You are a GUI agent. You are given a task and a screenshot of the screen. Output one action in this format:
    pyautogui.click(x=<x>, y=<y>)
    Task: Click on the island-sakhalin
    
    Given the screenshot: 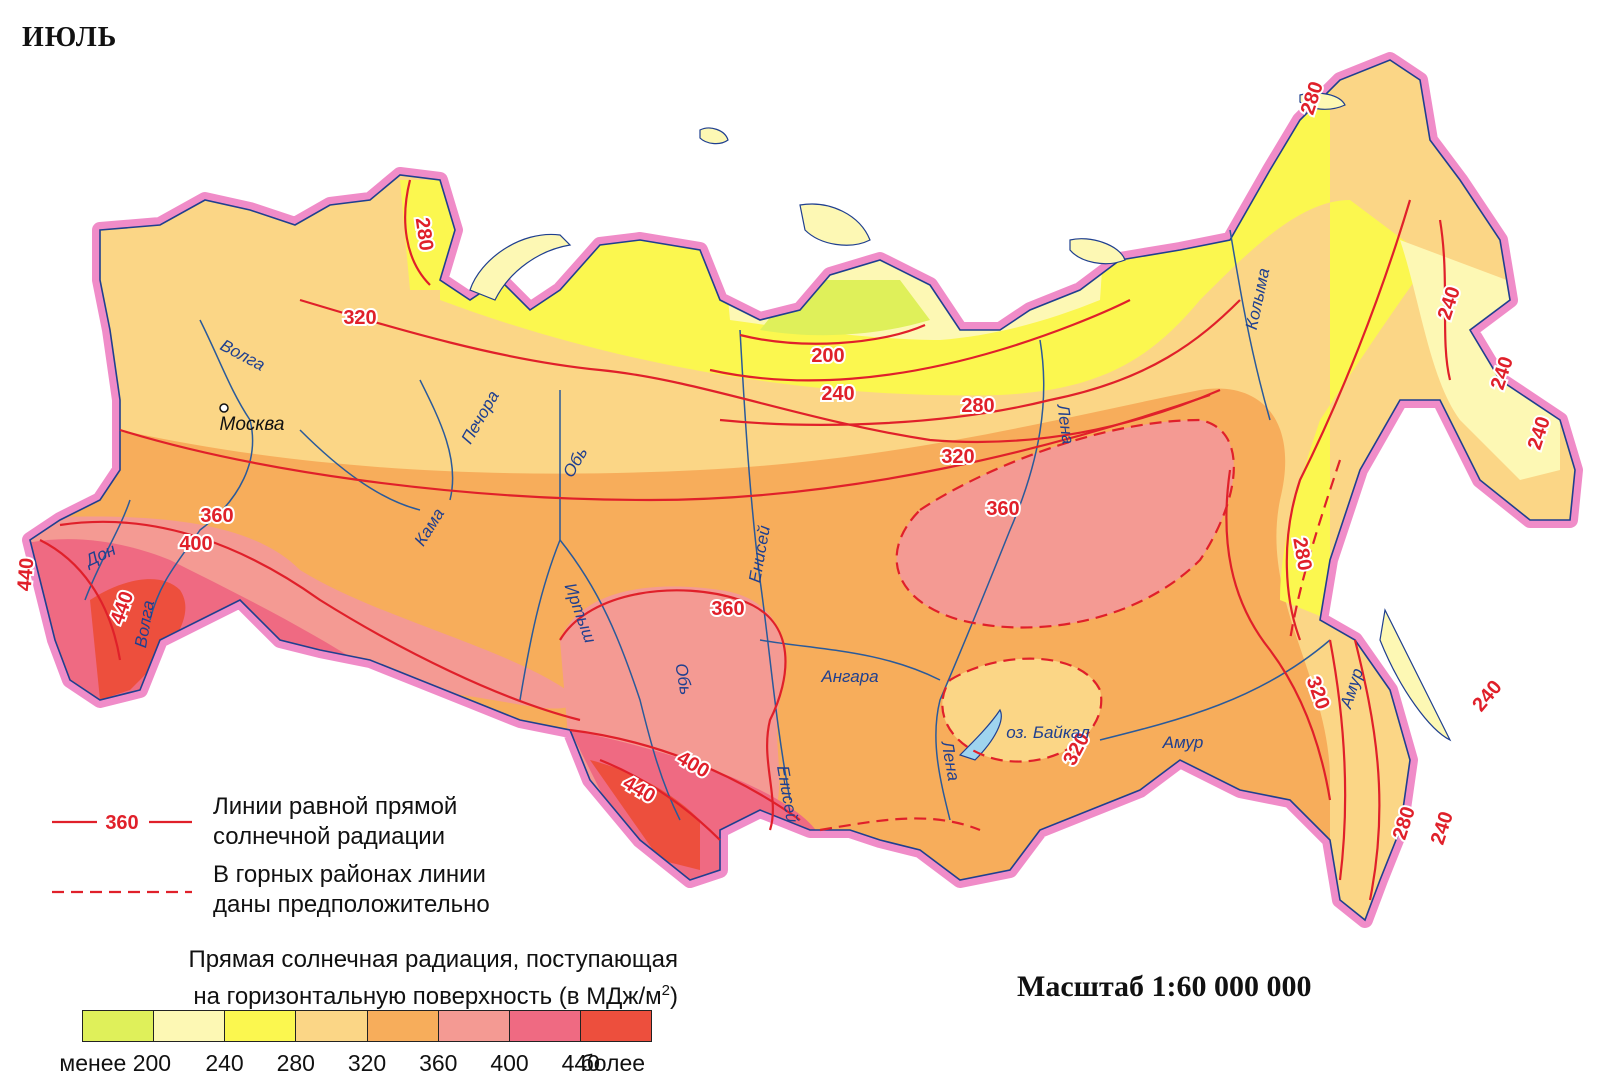 What is the action you would take?
    pyautogui.click(x=1415, y=675)
    